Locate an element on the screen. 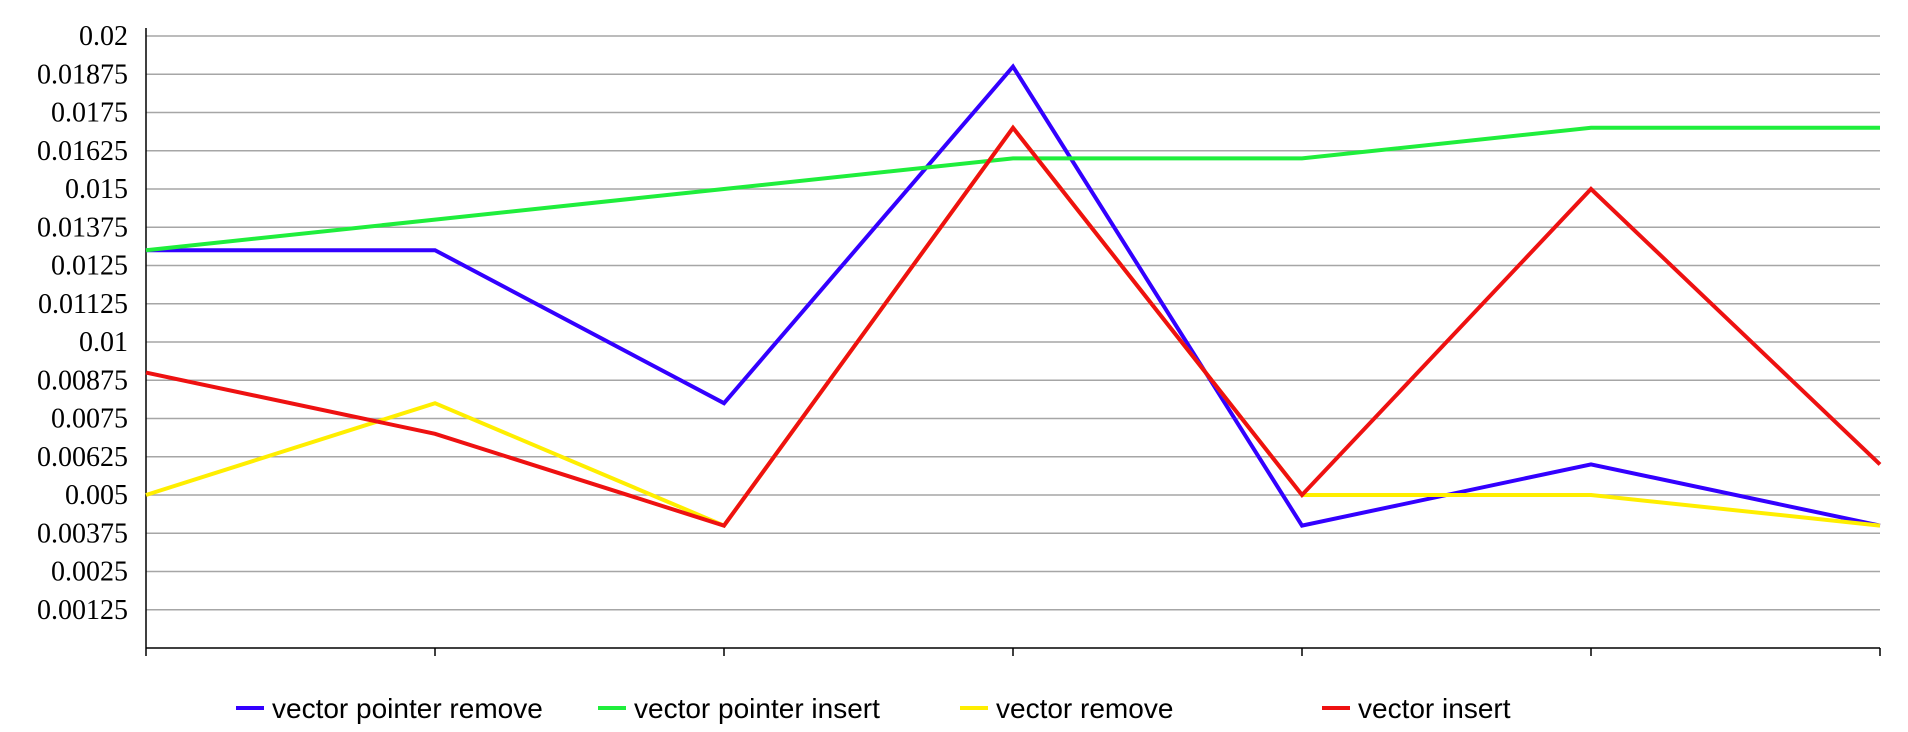 The height and width of the screenshot is (732, 1908). legend-label: vector pointer remove is located at coordinates (407, 708).